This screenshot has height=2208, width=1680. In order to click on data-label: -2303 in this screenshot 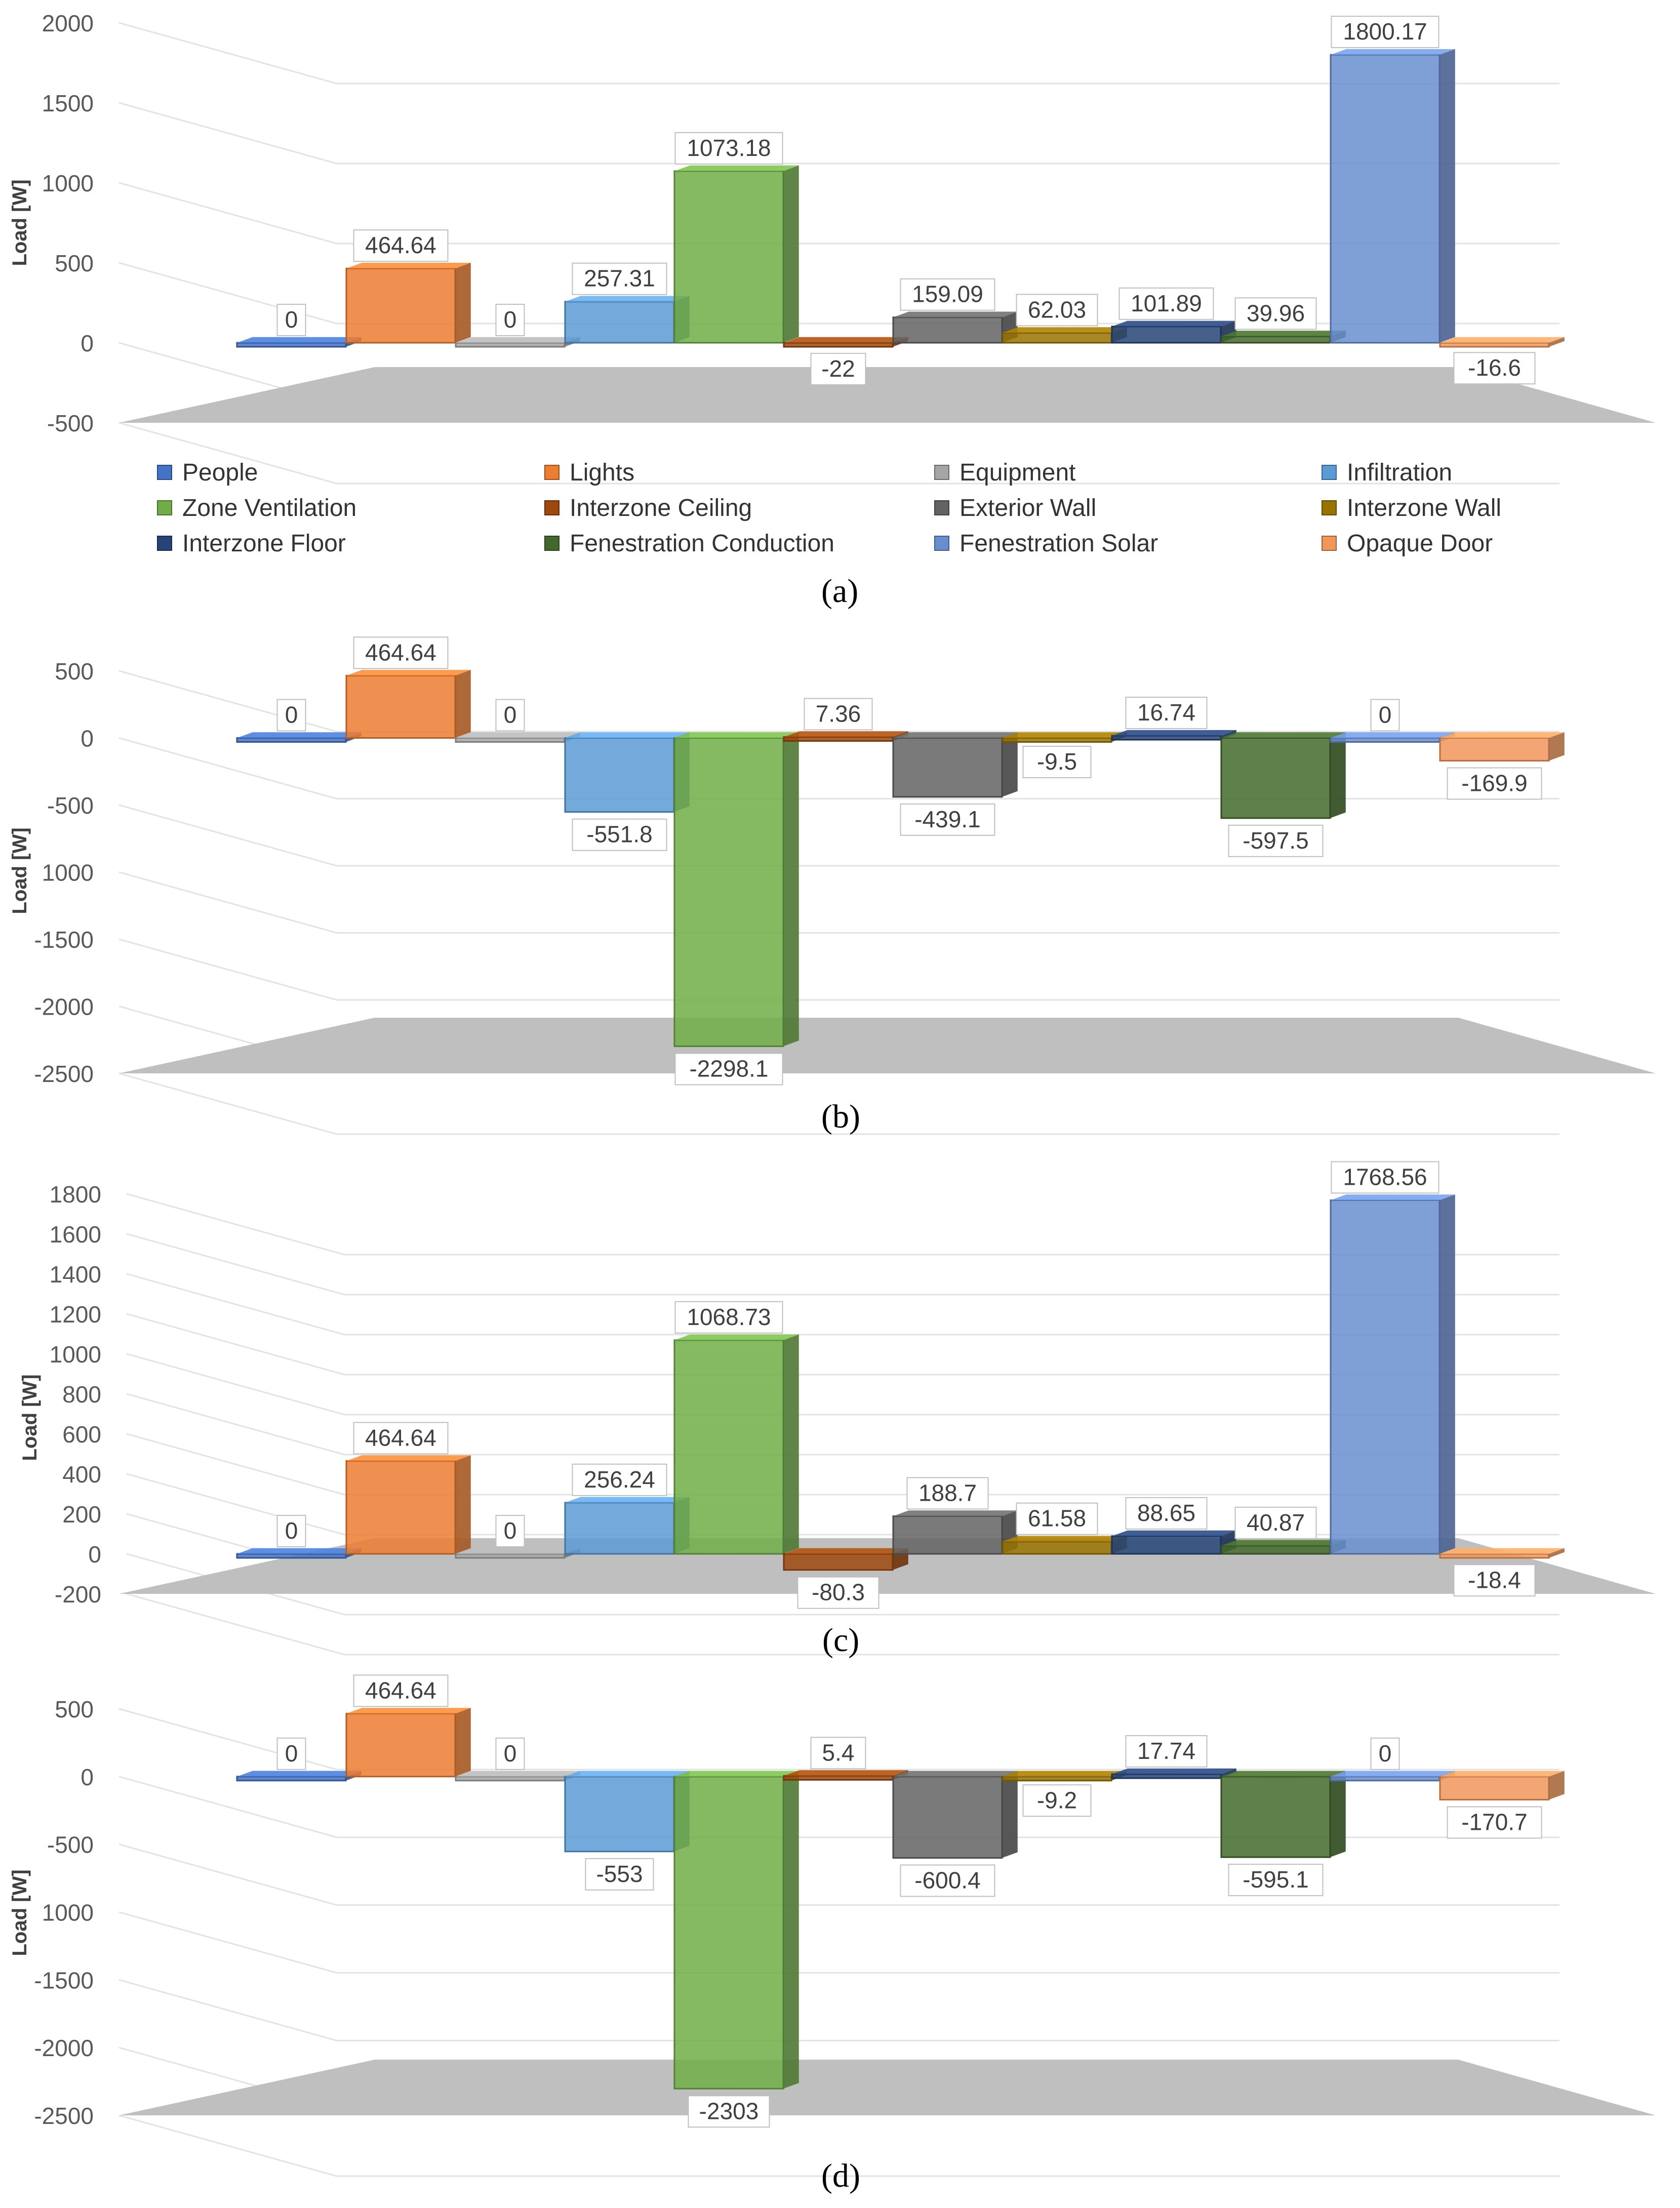, I will do `click(729, 2111)`.